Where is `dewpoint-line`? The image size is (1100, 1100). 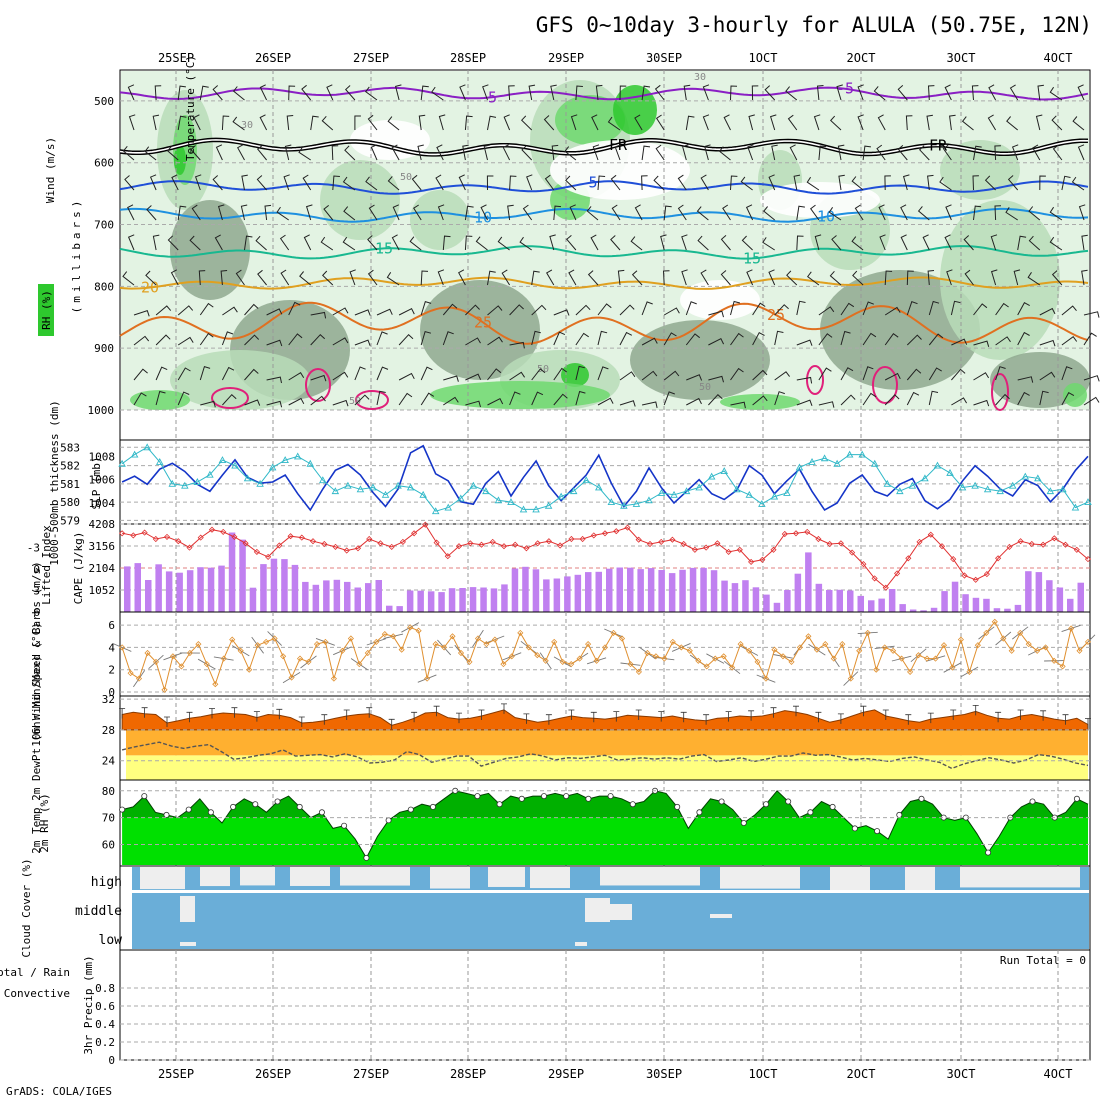 dewpoint-line is located at coordinates (605, 755).